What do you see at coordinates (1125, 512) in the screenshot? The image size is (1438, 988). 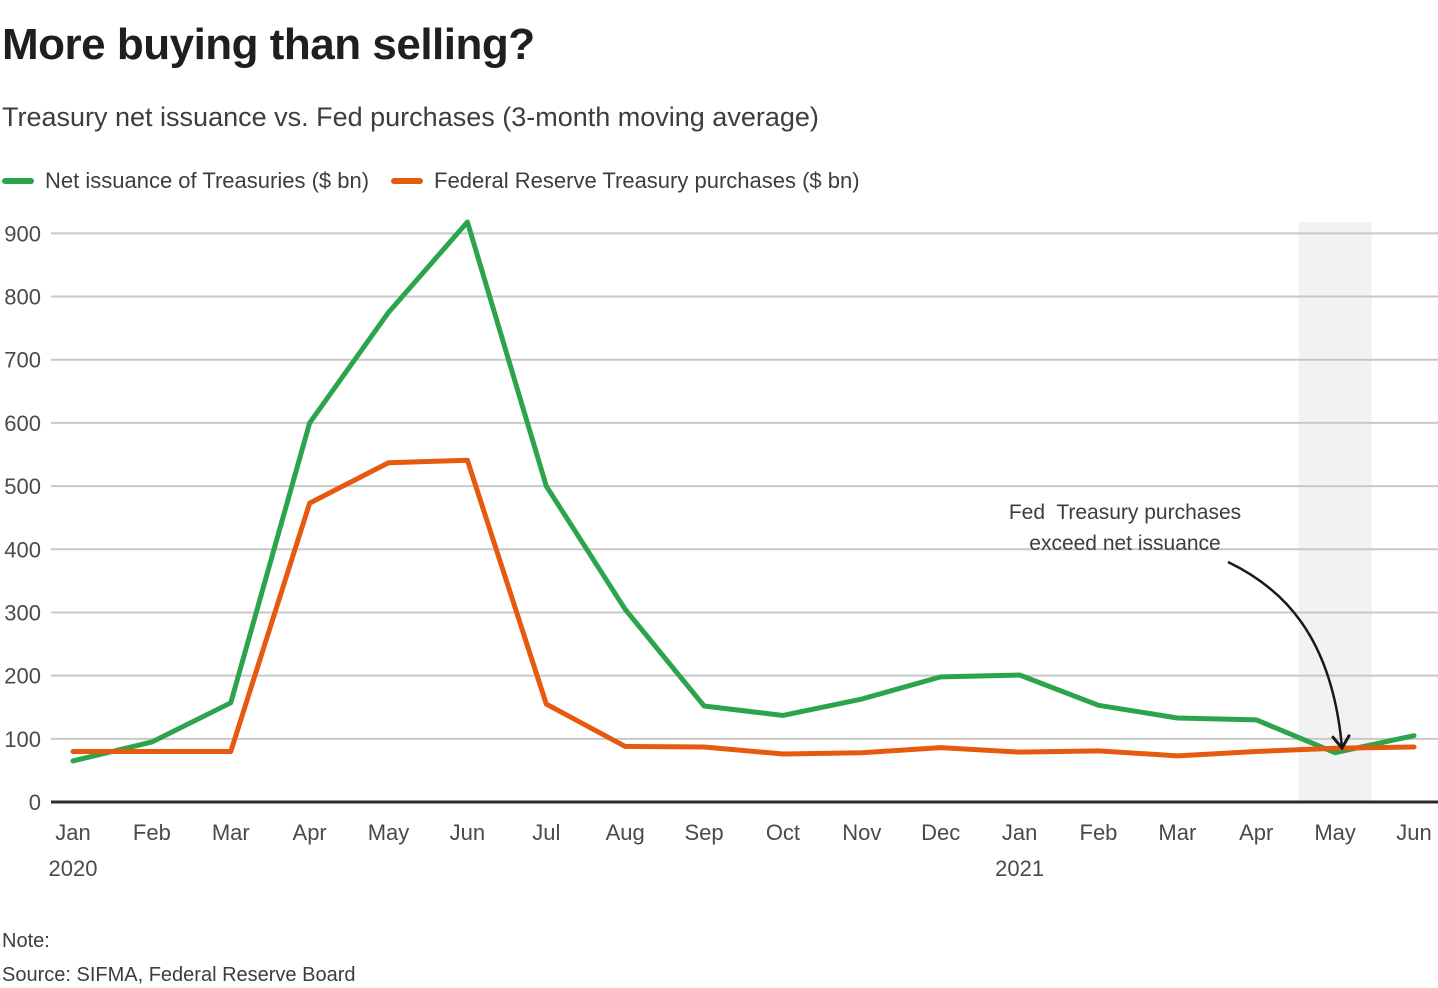 I see `annotation-line-1: Fed Treasury purchases` at bounding box center [1125, 512].